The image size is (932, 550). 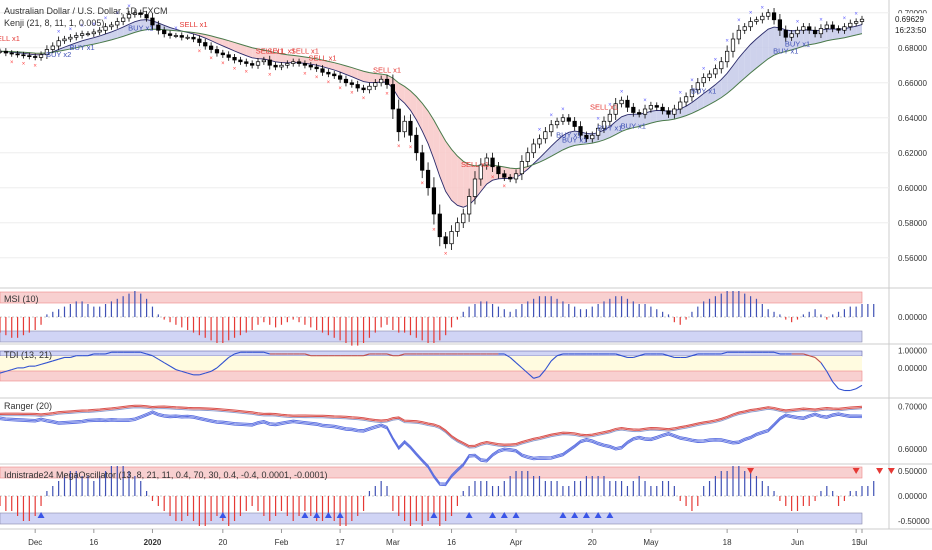 I want to click on time-tick-label: Jun, so click(x=797, y=542).